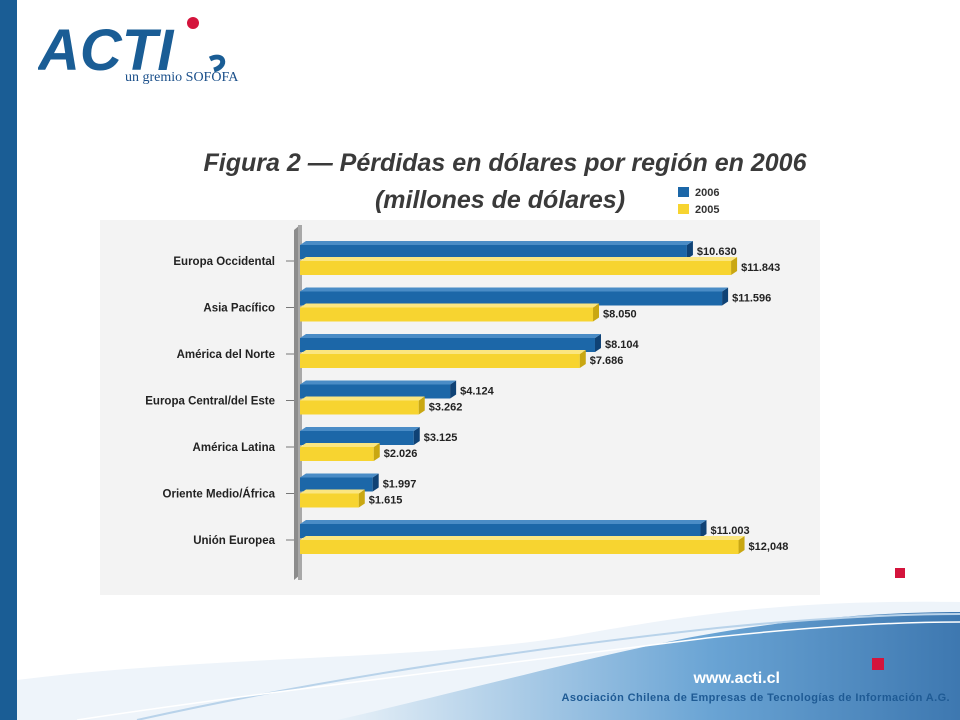 The height and width of the screenshot is (720, 960). I want to click on legend-label-2006: 2006, so click(707, 193).